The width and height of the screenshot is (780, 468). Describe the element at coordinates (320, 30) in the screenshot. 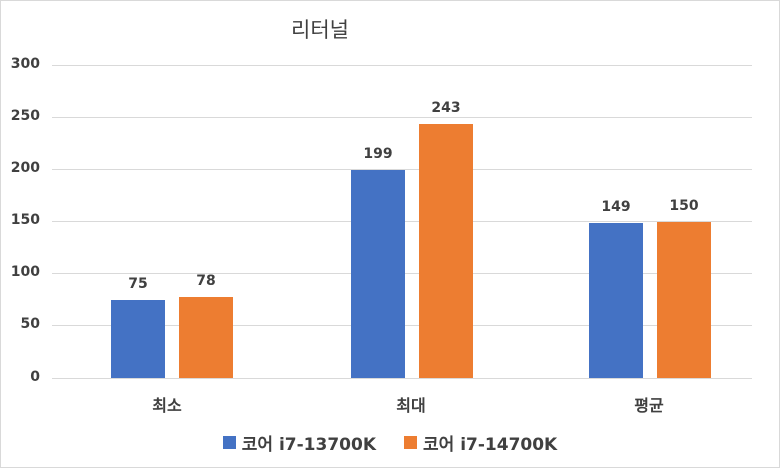

I see `chart-title: 리터널` at that location.